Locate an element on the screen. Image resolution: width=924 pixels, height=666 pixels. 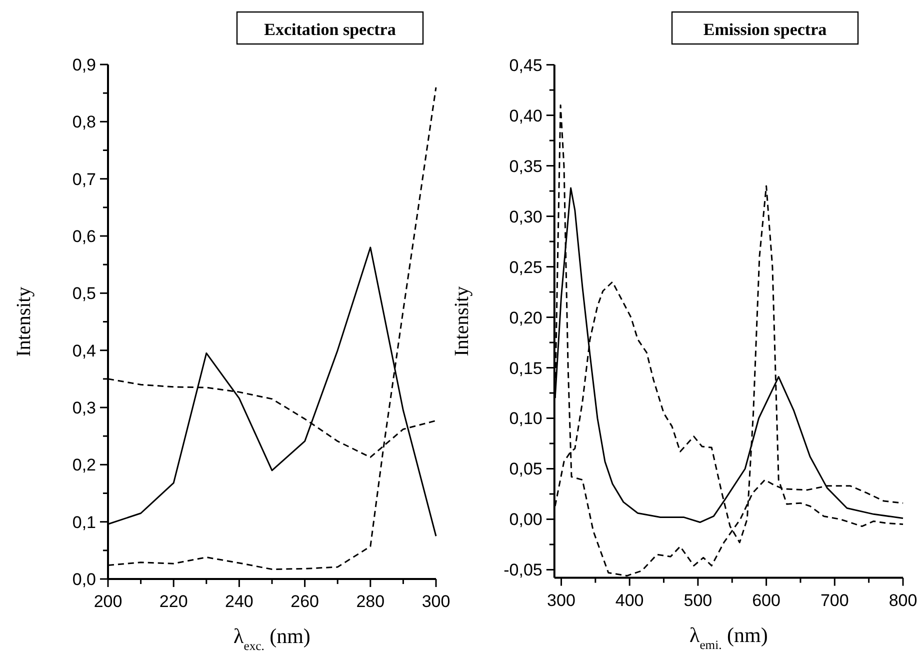
x-tick-label: 500 is located at coordinates (698, 600).